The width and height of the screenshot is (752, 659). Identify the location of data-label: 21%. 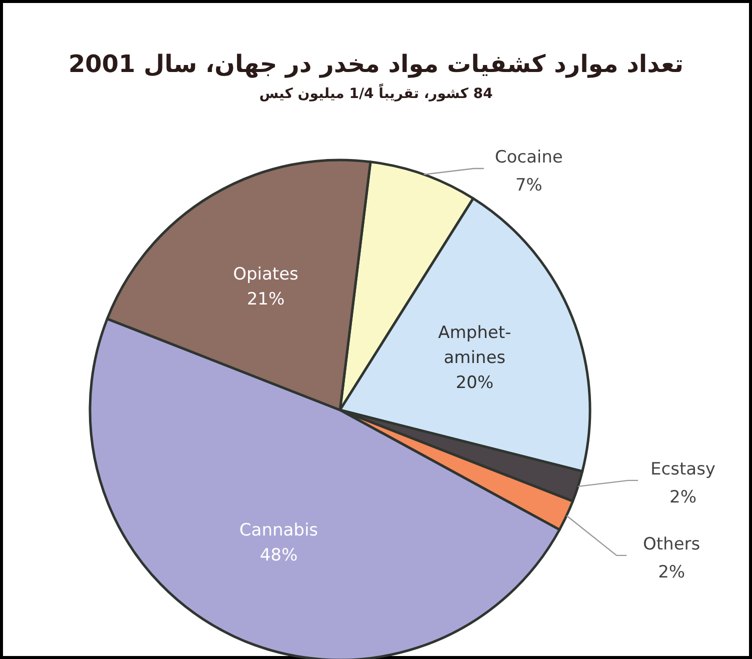
(265, 299).